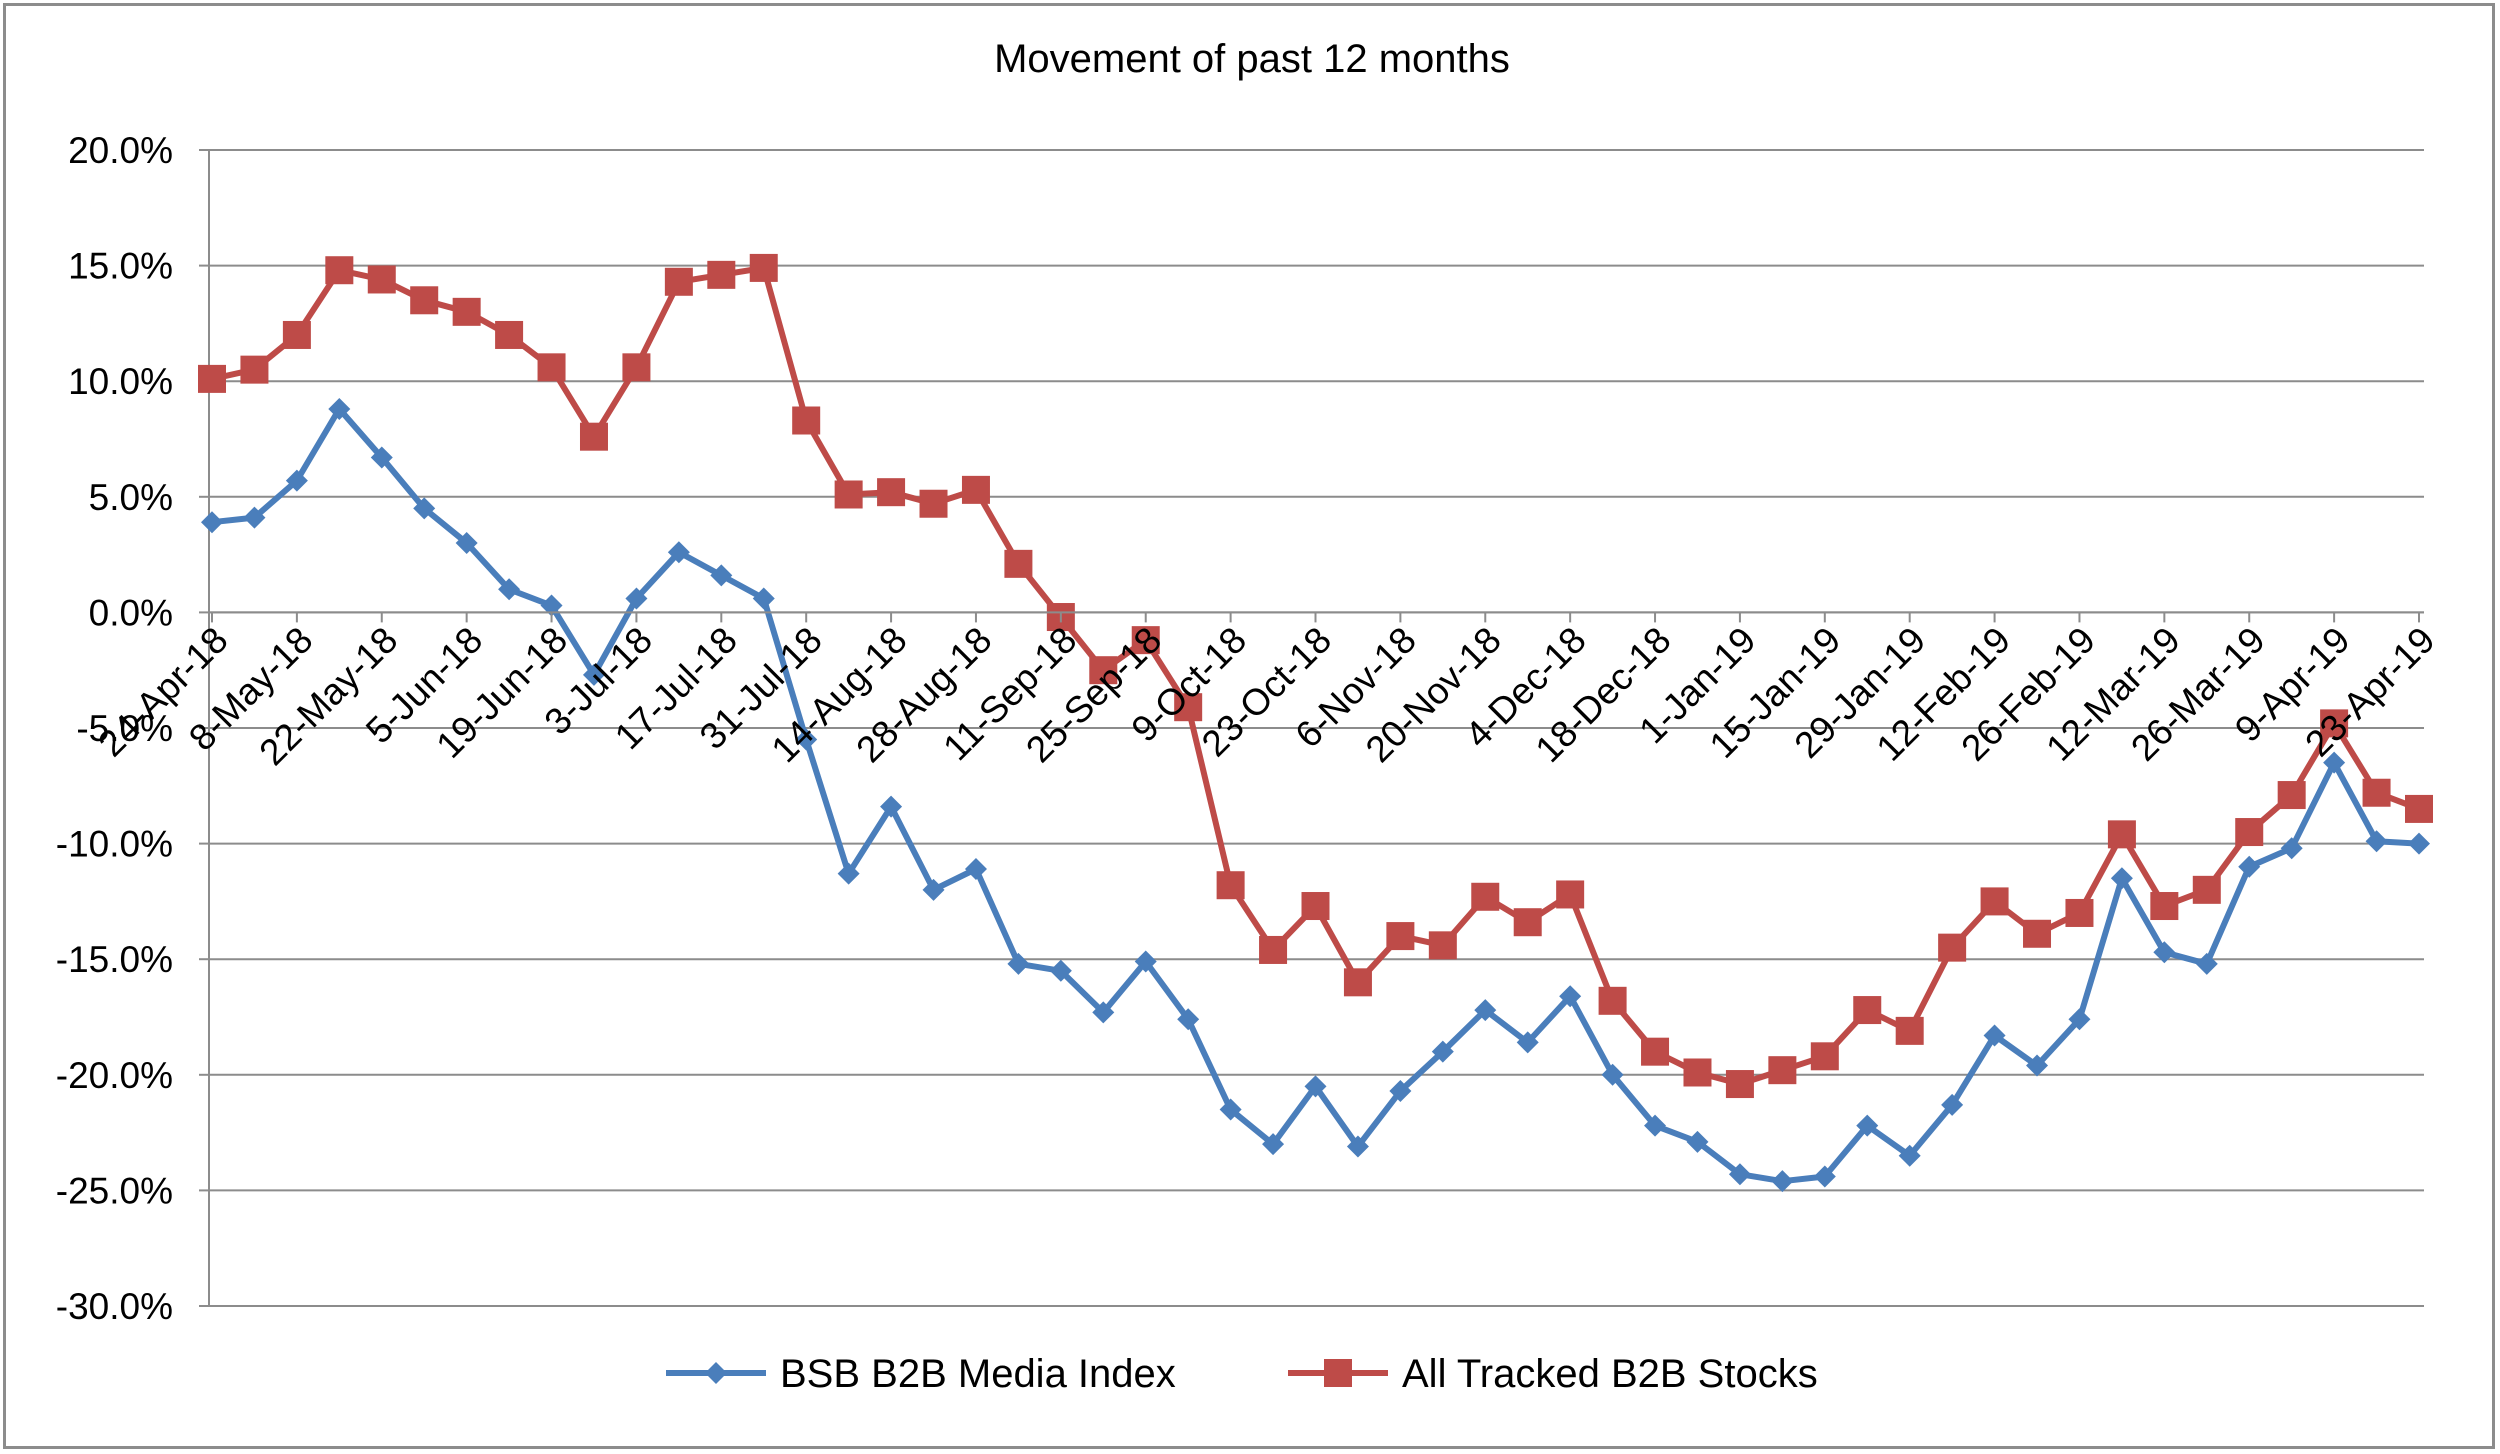 Image resolution: width=2500 pixels, height=1454 pixels. I want to click on y-tick-label: -25.0%, so click(114, 1190).